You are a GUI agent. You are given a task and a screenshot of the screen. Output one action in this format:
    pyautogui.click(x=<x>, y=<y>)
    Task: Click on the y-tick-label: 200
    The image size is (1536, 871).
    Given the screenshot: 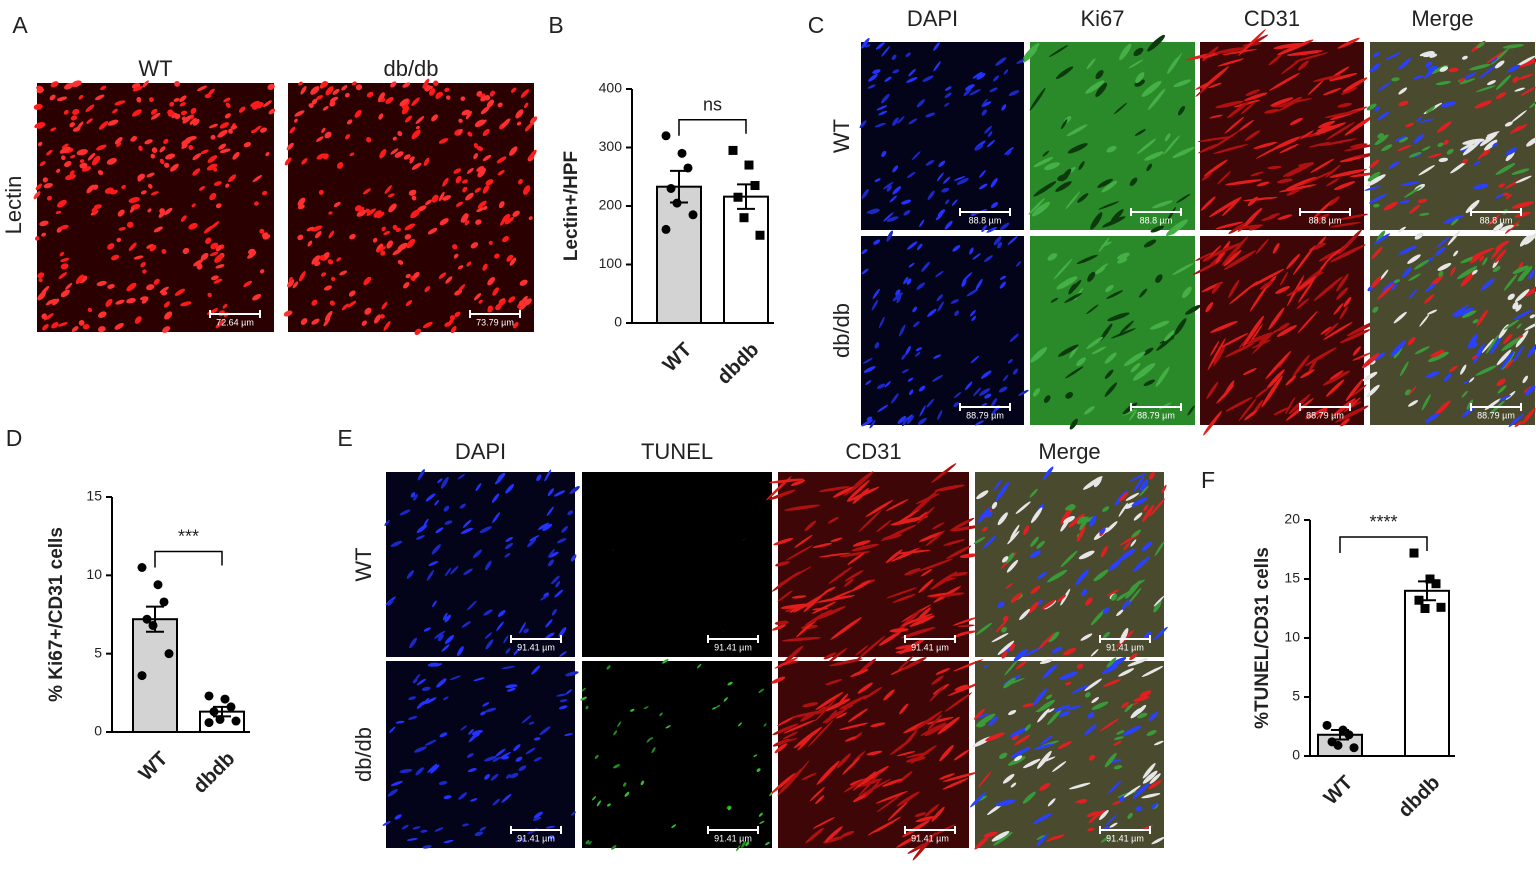 What is the action you would take?
    pyautogui.click(x=611, y=205)
    